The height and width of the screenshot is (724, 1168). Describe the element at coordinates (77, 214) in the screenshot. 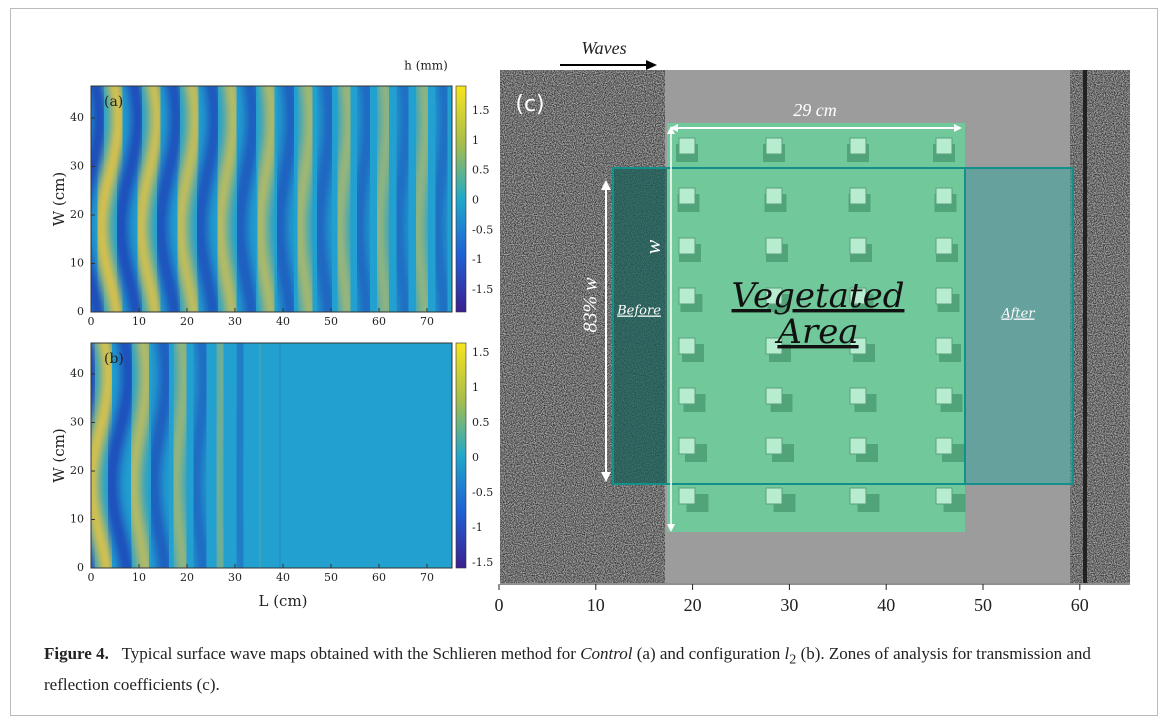

I see `y-tick-label: 20` at that location.